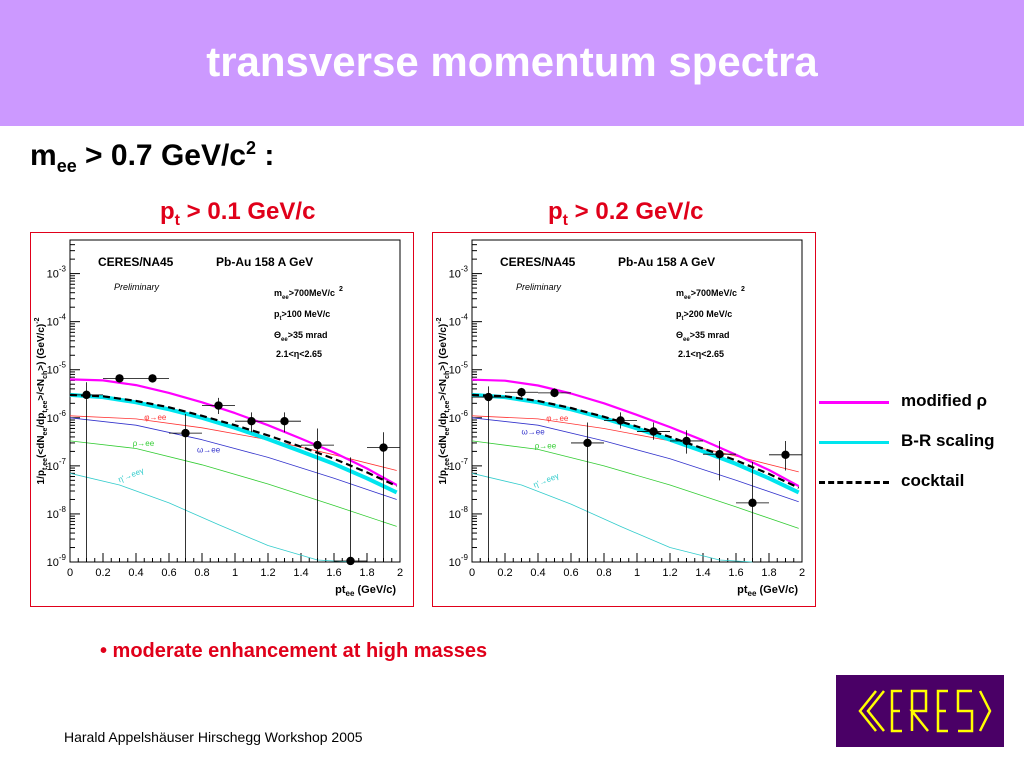 Image resolution: width=1024 pixels, height=768 pixels. What do you see at coordinates (201, 573) in the screenshot?
I see `x-tick-label: 0.8` at bounding box center [201, 573].